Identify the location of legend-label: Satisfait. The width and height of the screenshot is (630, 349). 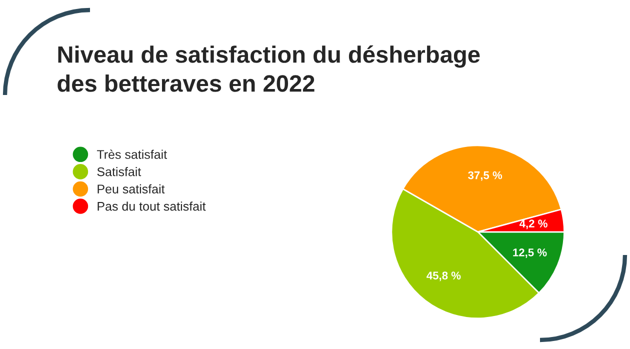
(119, 171).